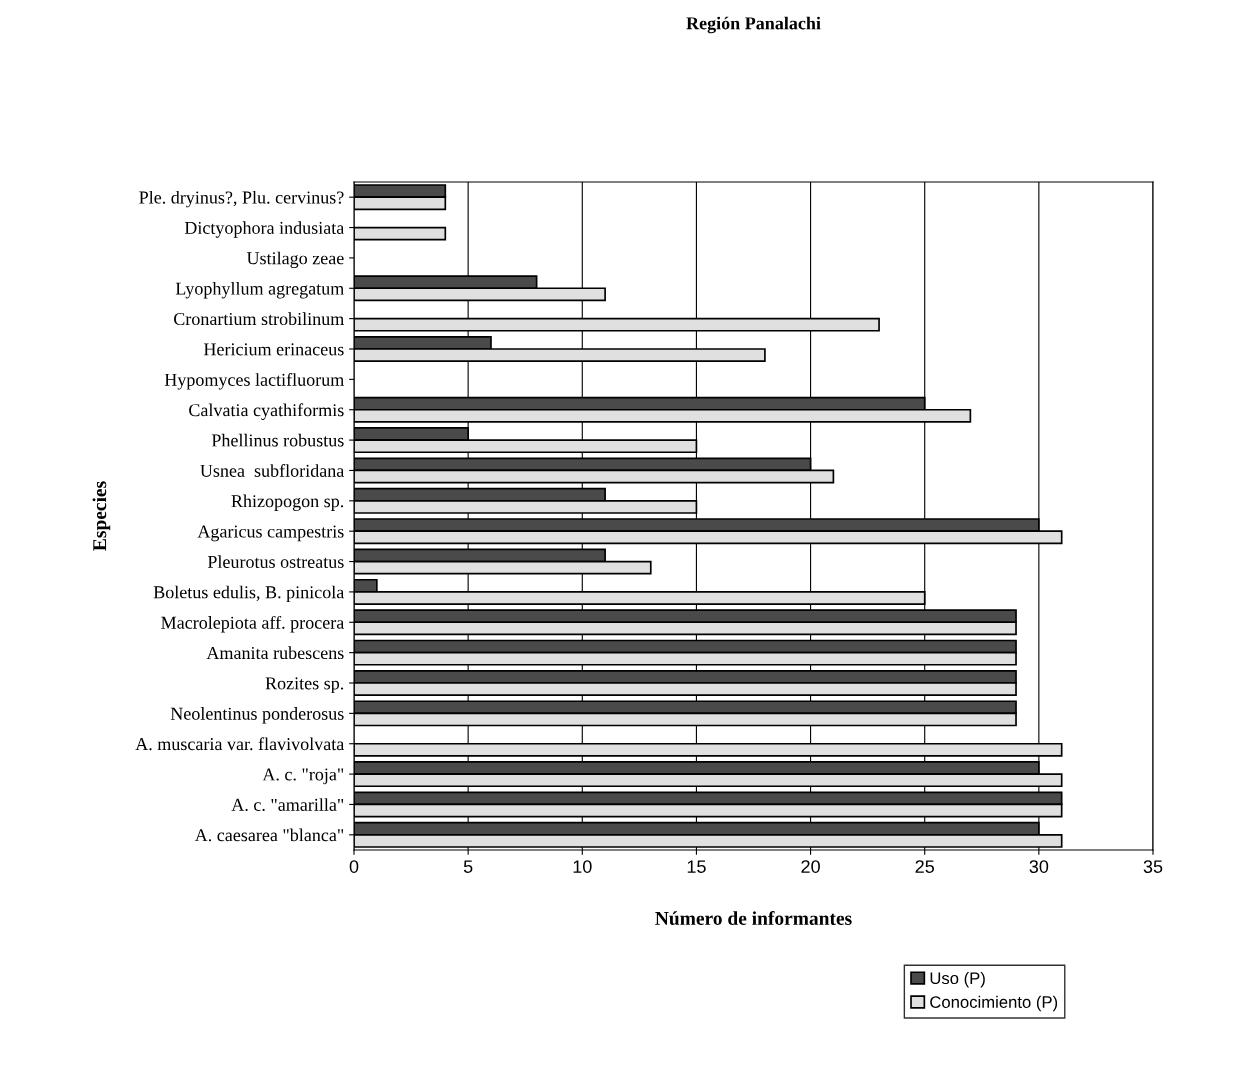 This screenshot has width=1243, height=1077. What do you see at coordinates (269, 835) in the screenshot?
I see `y-tick-label: A. caesarea "blanca"` at bounding box center [269, 835].